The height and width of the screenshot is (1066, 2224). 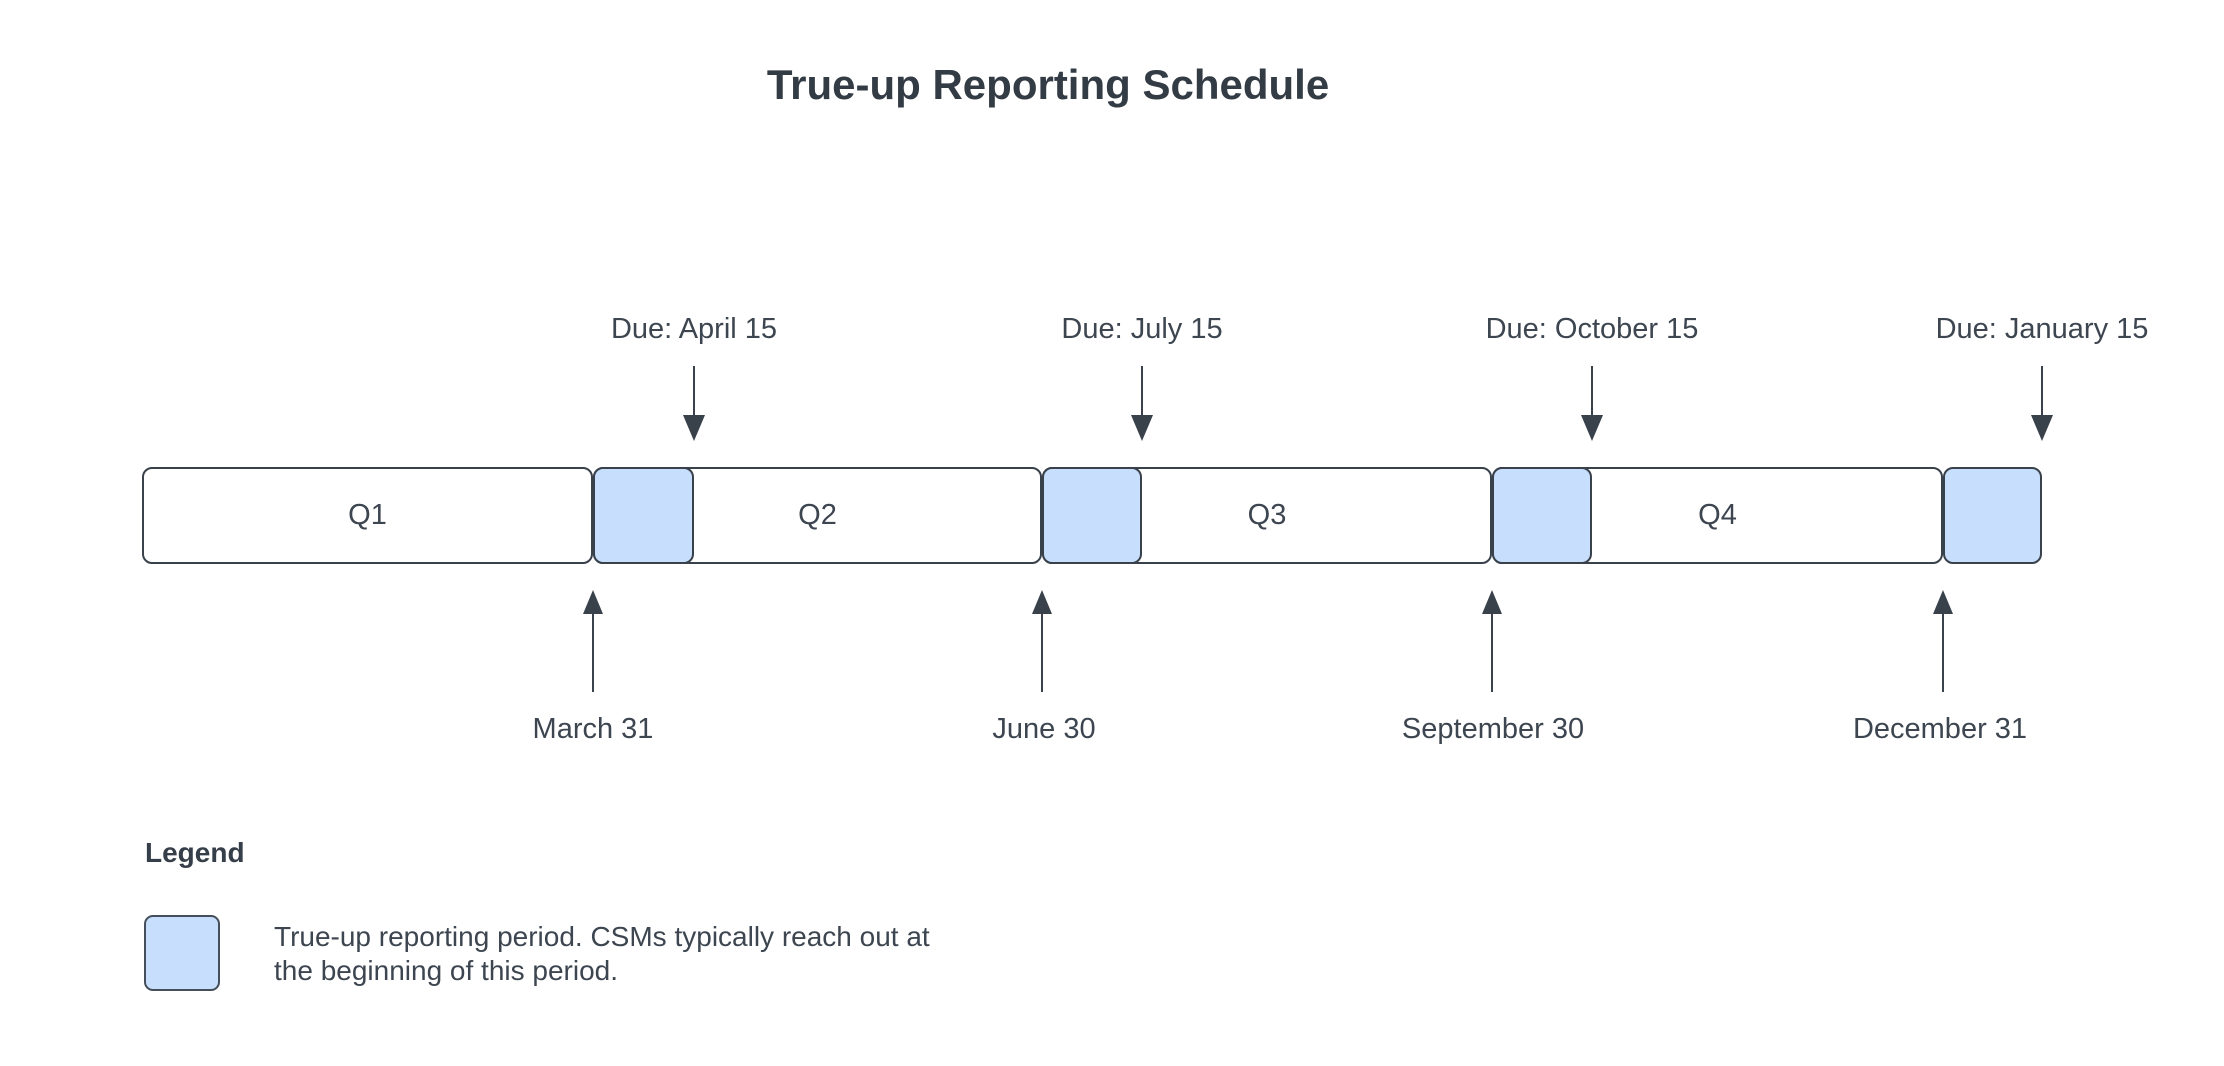 I want to click on quarter-label-q4: Q4, so click(x=1717, y=515).